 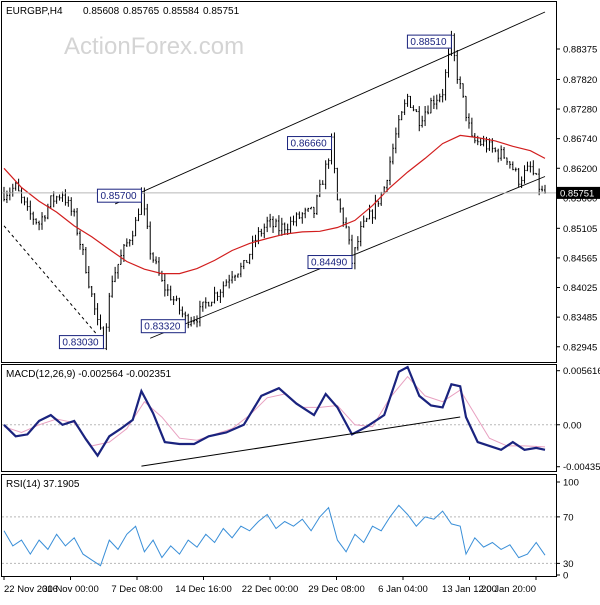 What do you see at coordinates (580, 229) in the screenshot?
I see `price-tick-label: 0.85105` at bounding box center [580, 229].